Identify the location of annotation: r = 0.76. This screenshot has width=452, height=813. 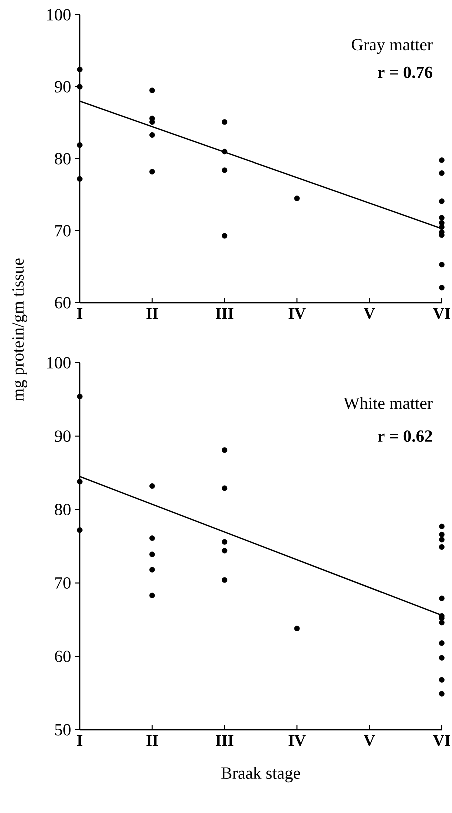
(405, 72).